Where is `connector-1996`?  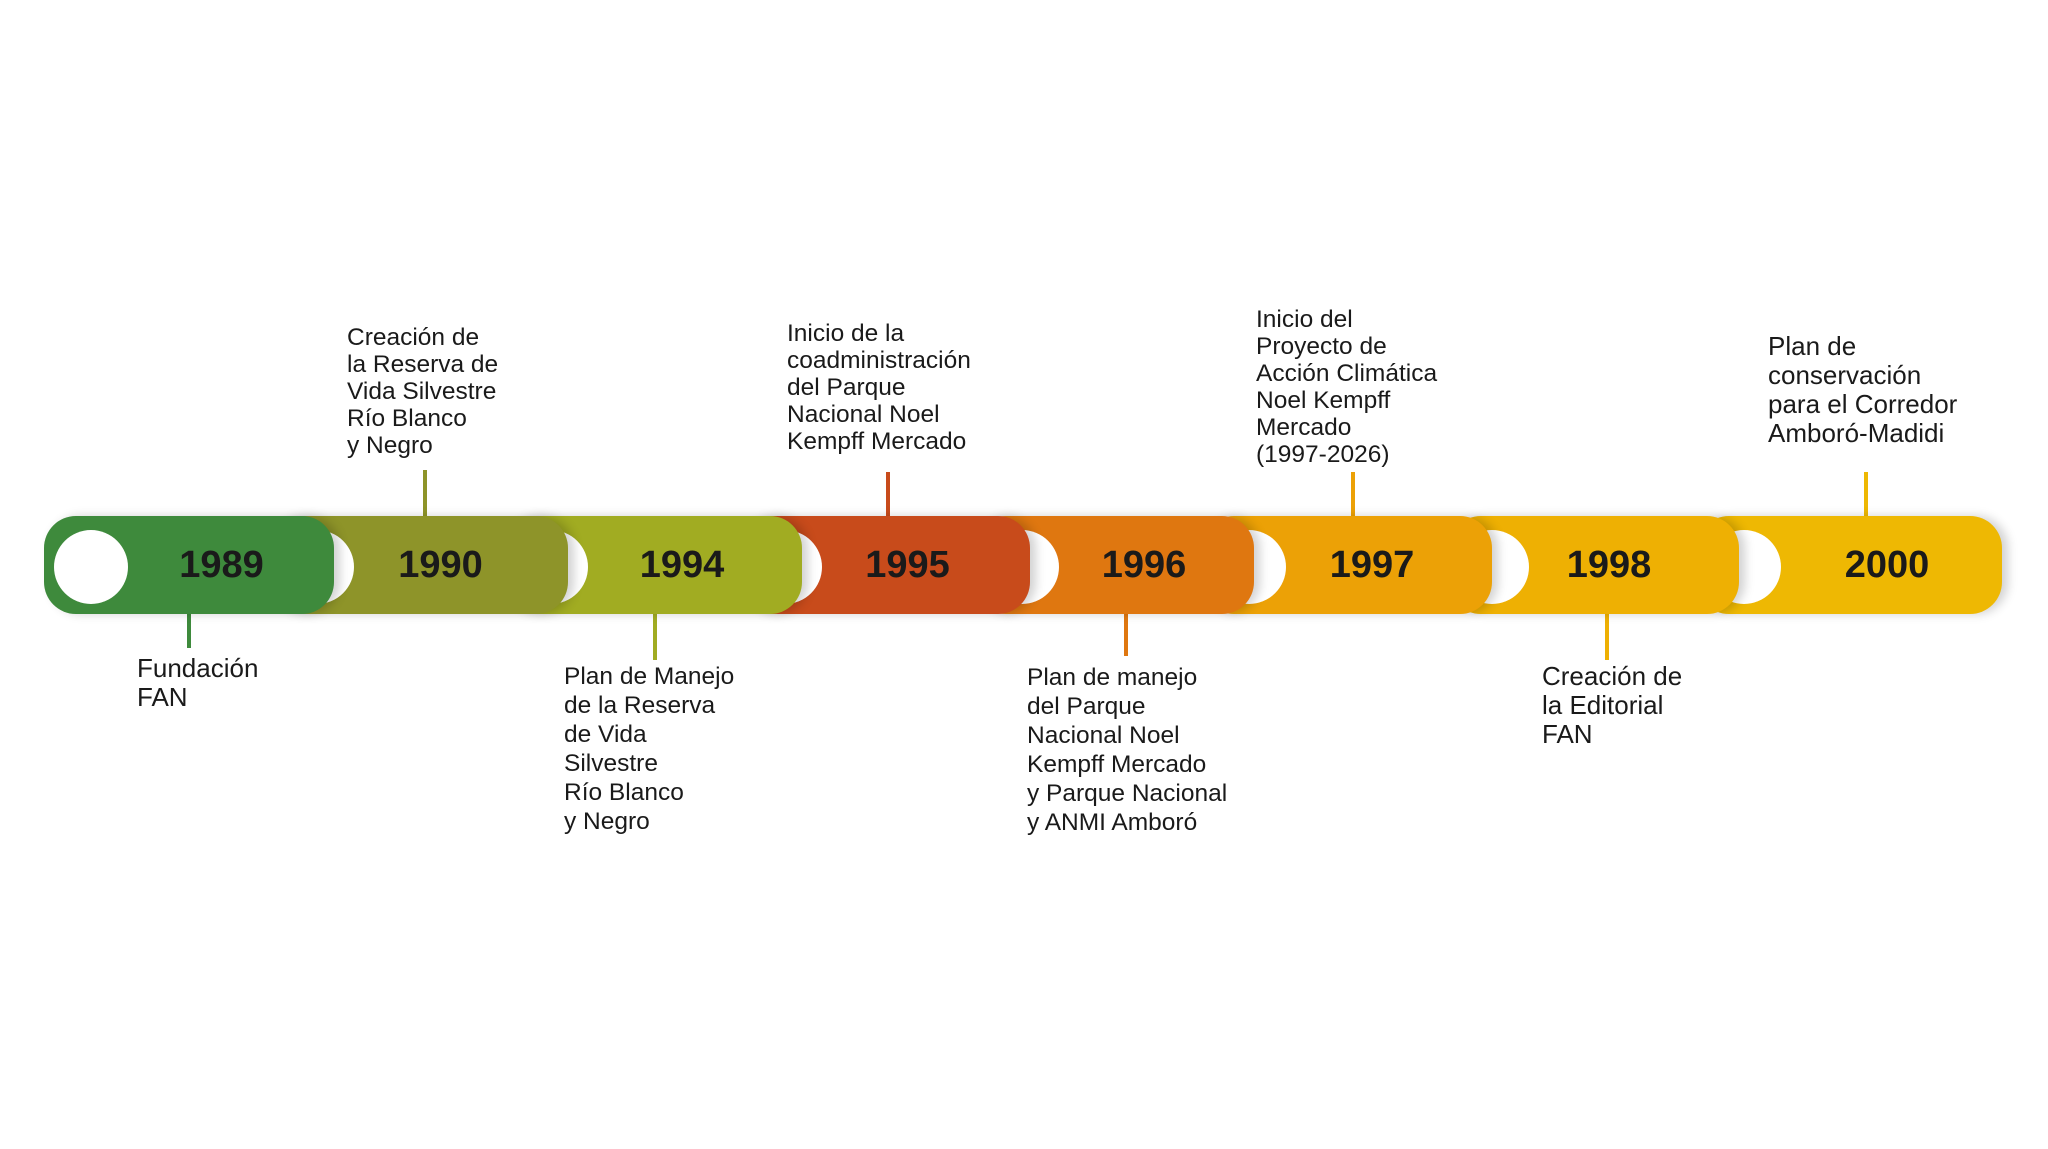 connector-1996 is located at coordinates (1126, 635).